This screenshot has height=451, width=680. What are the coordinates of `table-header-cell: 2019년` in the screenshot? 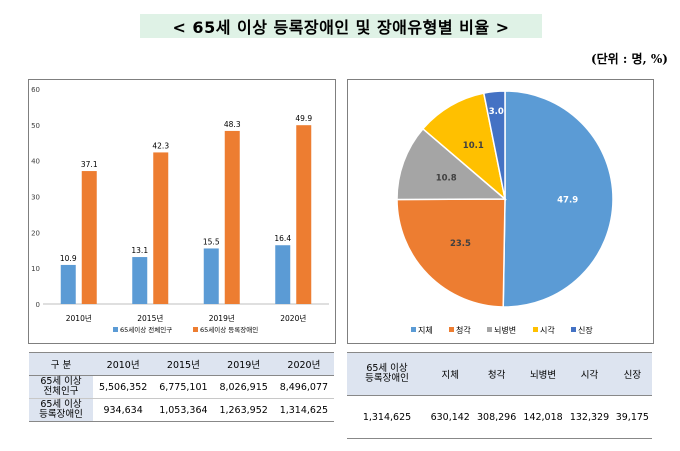 It's located at (243, 364).